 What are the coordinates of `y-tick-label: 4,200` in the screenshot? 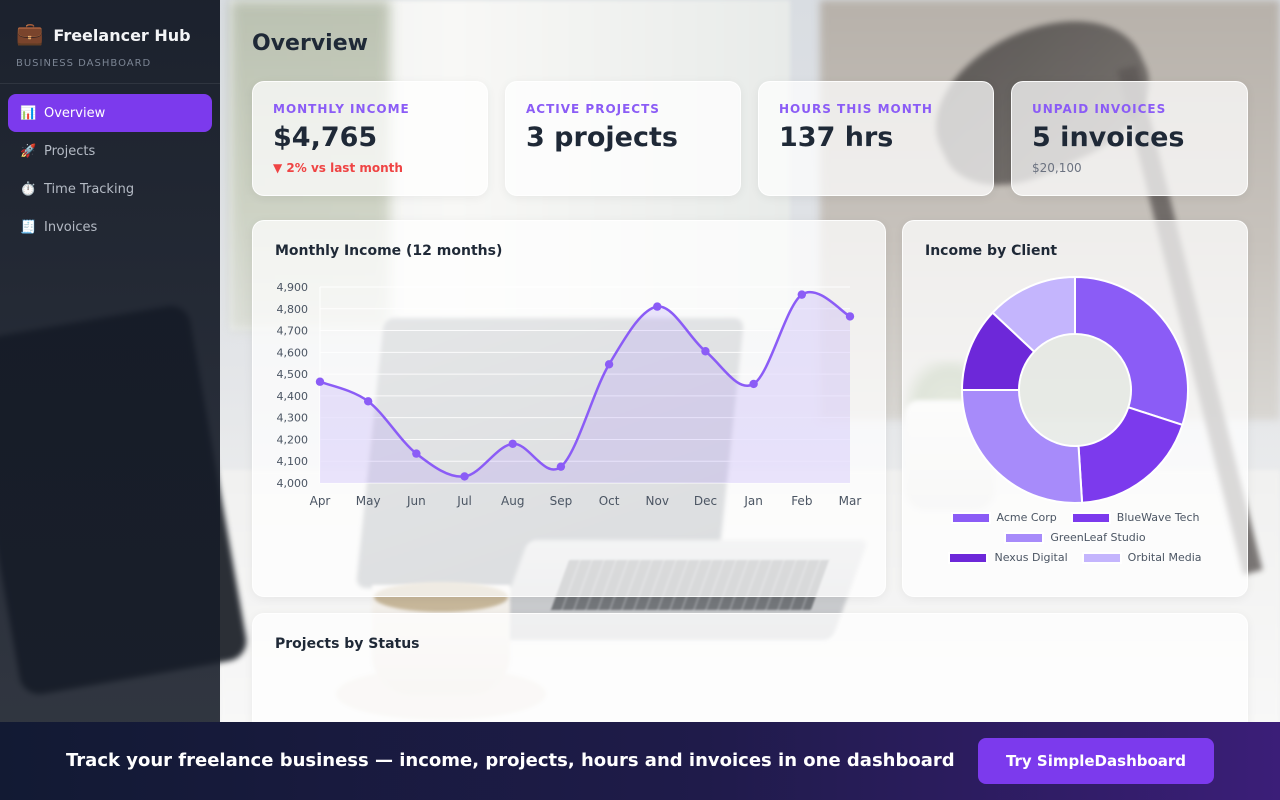 It's located at (293, 439).